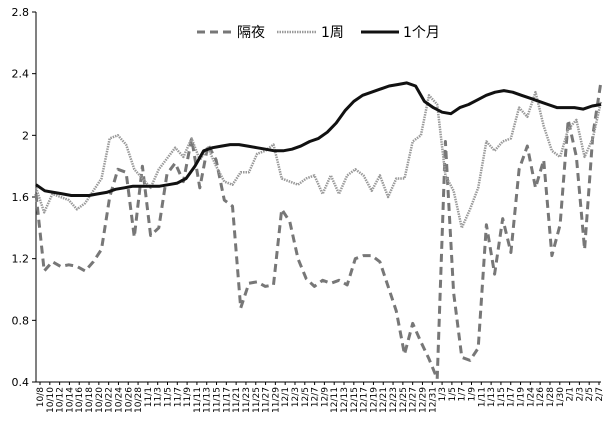 This screenshot has width=613, height=425. Describe the element at coordinates (21, 320) in the screenshot. I see `y-tick-label: 0.8` at that location.